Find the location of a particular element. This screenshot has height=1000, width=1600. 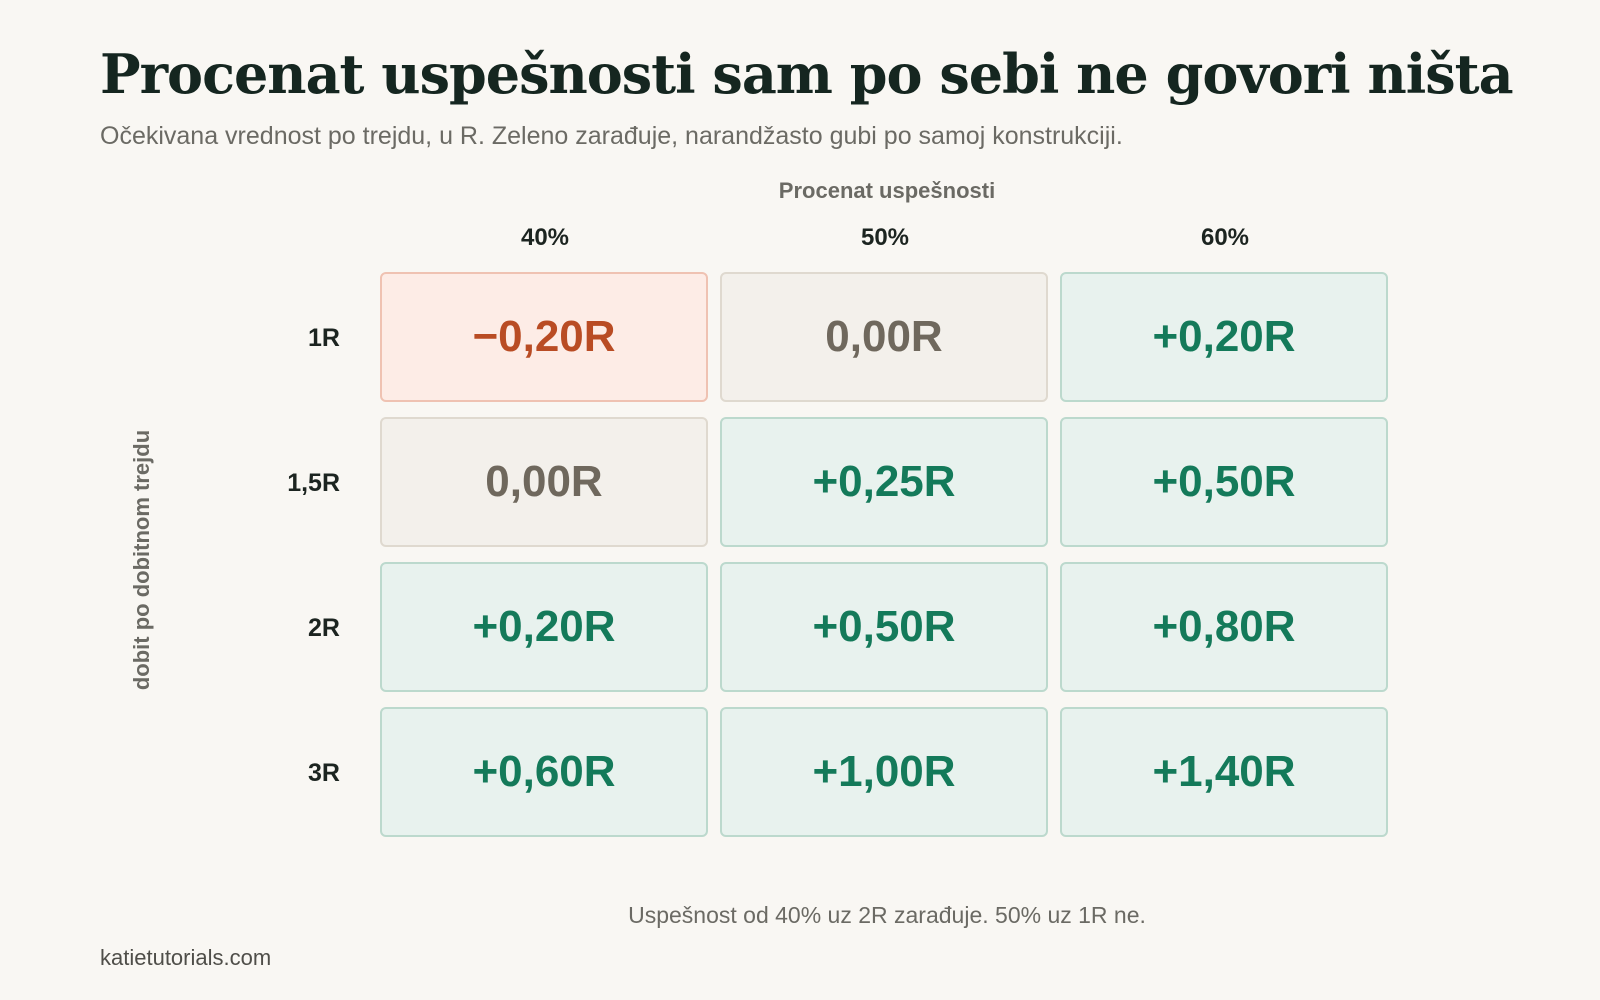

row-label: 1R is located at coordinates (324, 338).